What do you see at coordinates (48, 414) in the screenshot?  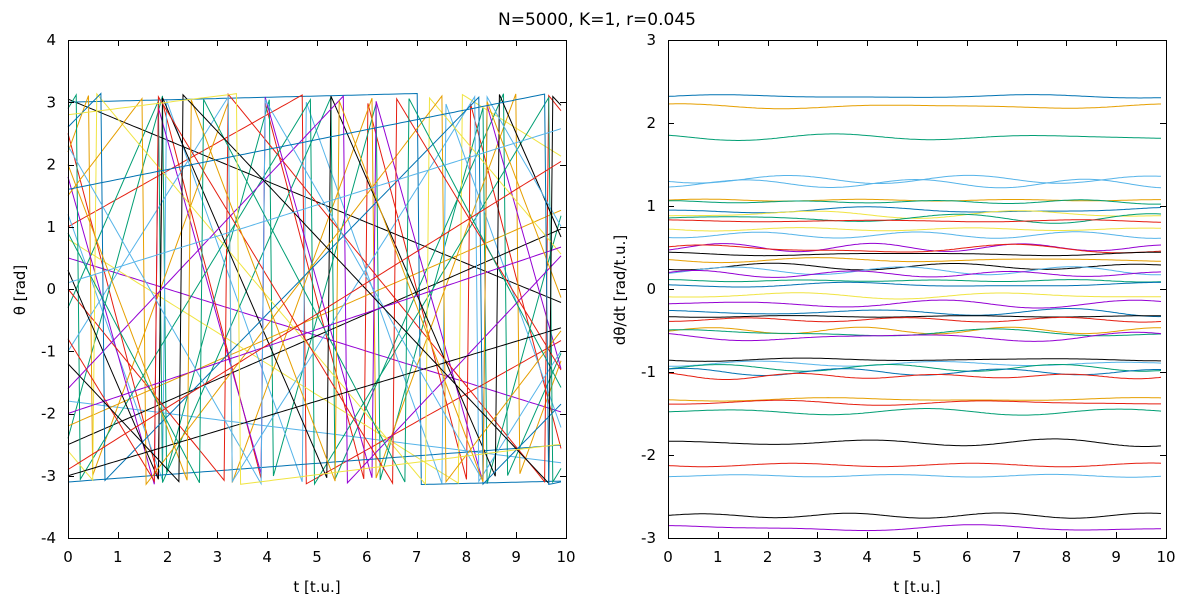 I see `left-y-tick-label: -2` at bounding box center [48, 414].